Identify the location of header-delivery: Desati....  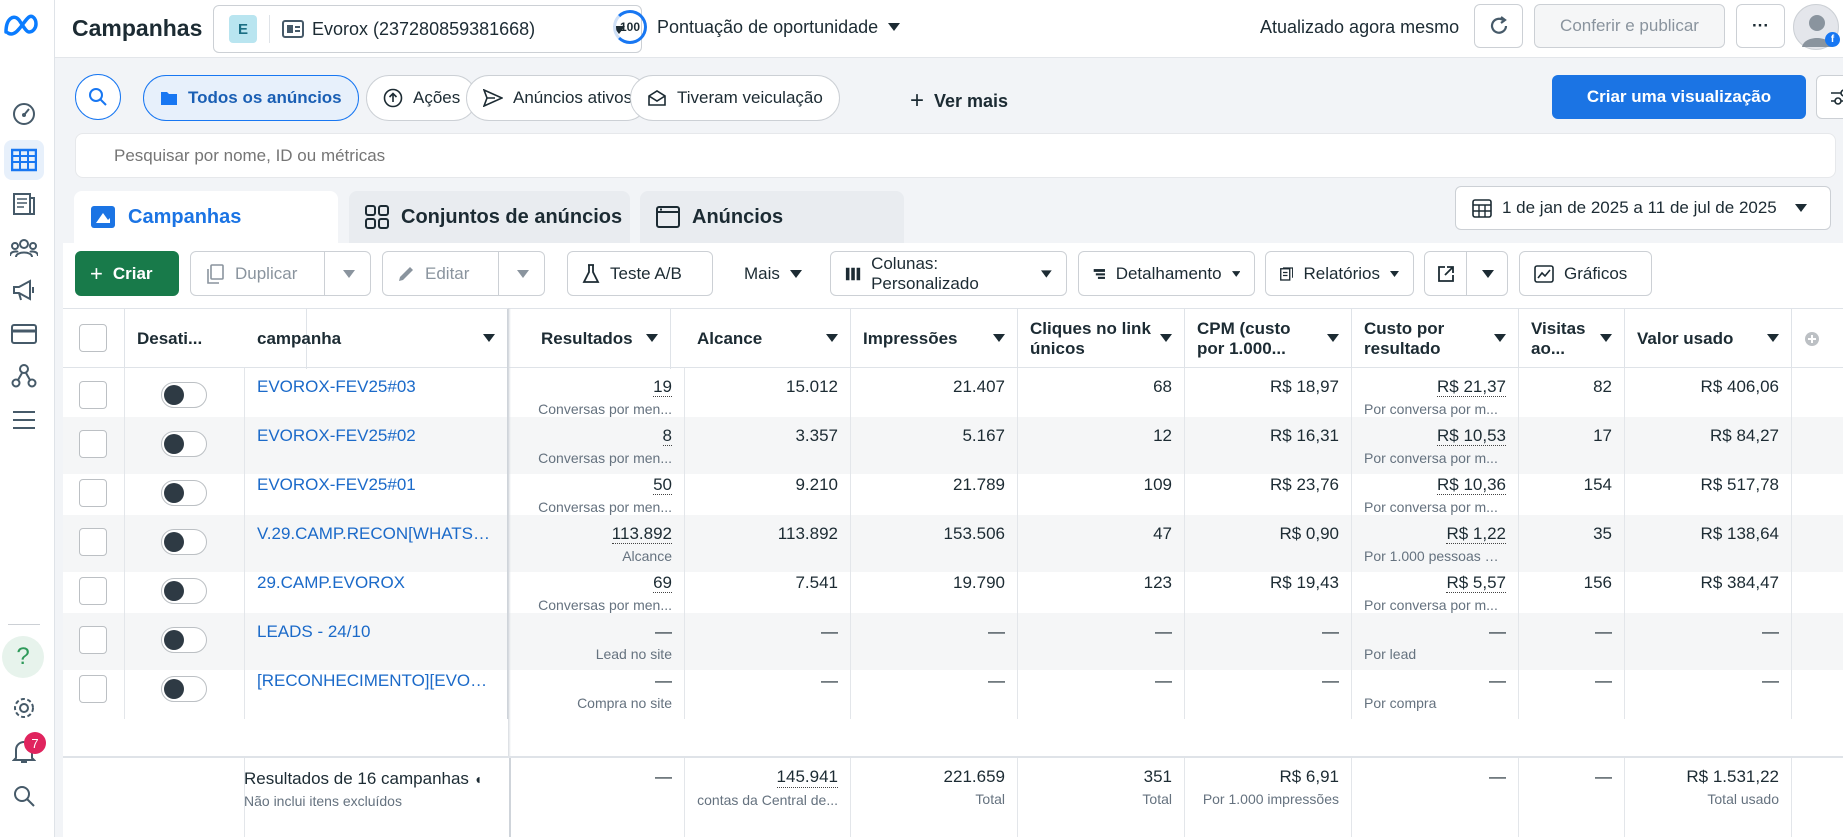
(216, 339).